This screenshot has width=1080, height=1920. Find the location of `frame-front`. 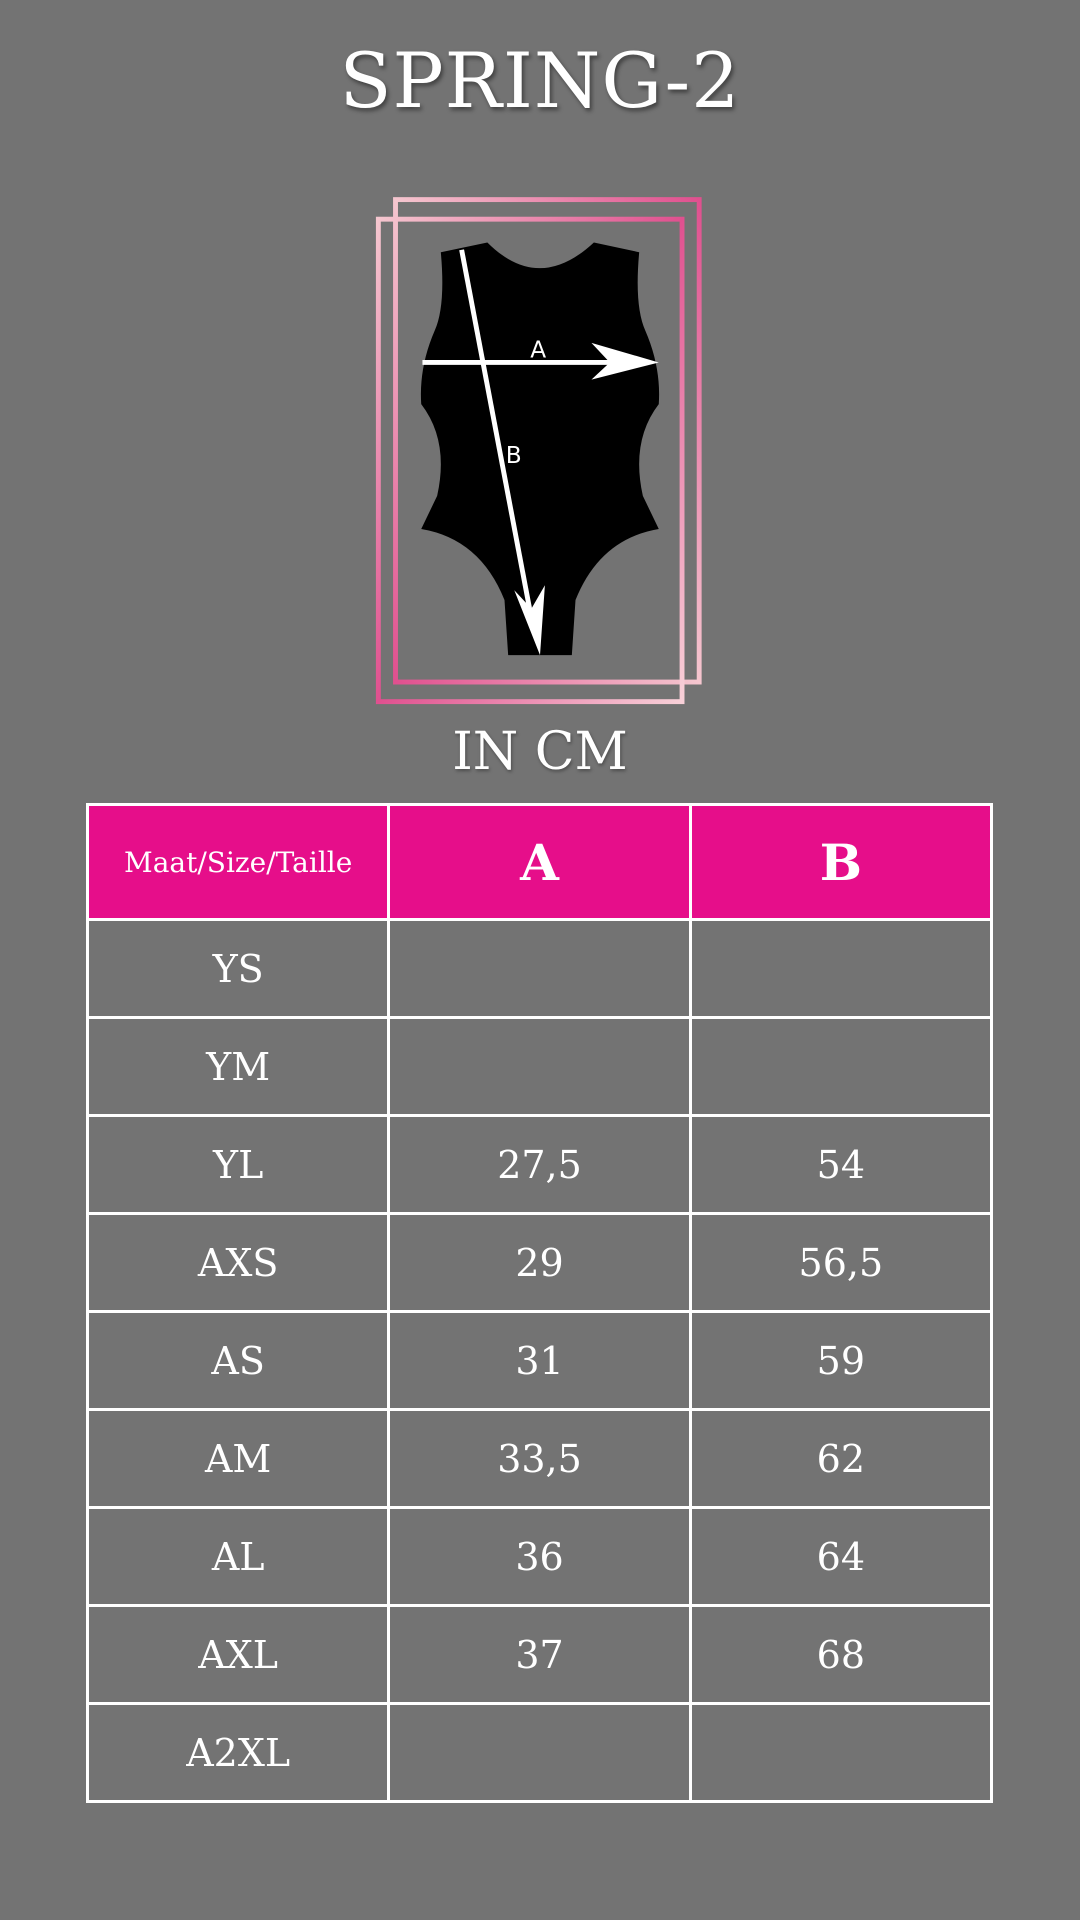

frame-front is located at coordinates (530, 460).